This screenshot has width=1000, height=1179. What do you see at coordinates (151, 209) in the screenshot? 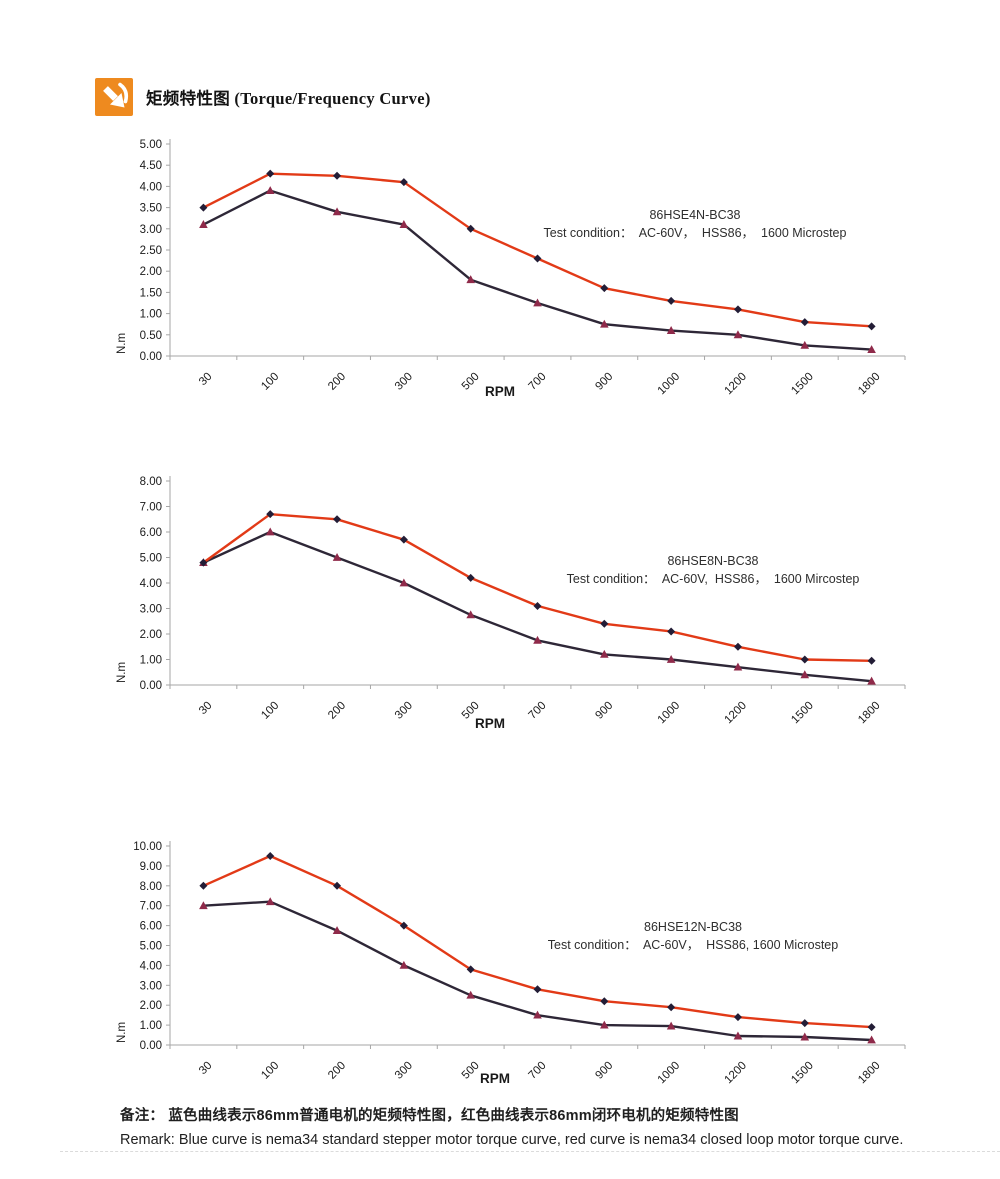
I see `y-axis-tick-label: 3.50` at bounding box center [151, 209].